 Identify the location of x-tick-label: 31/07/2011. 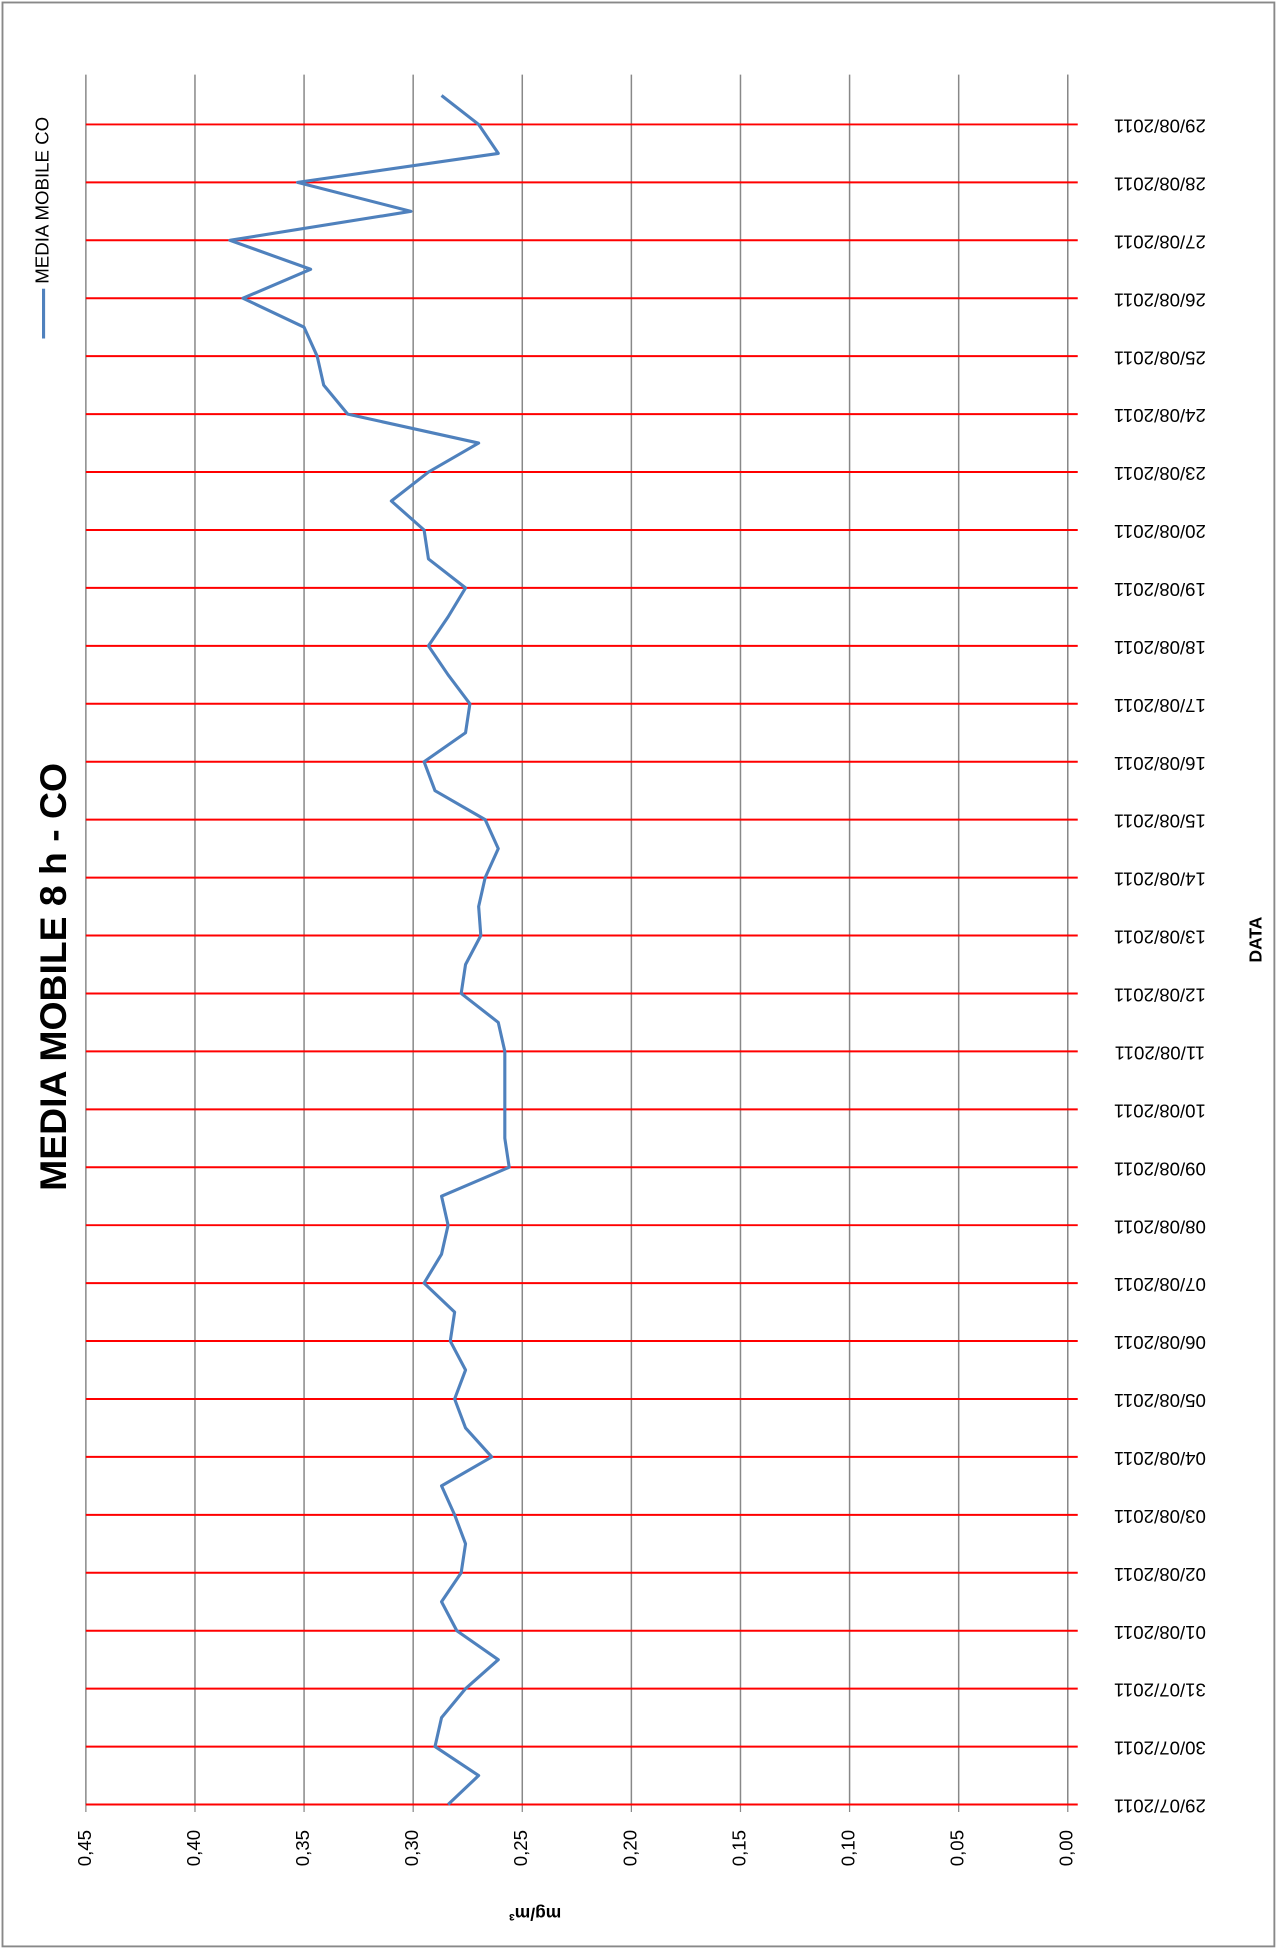
(1160, 1690).